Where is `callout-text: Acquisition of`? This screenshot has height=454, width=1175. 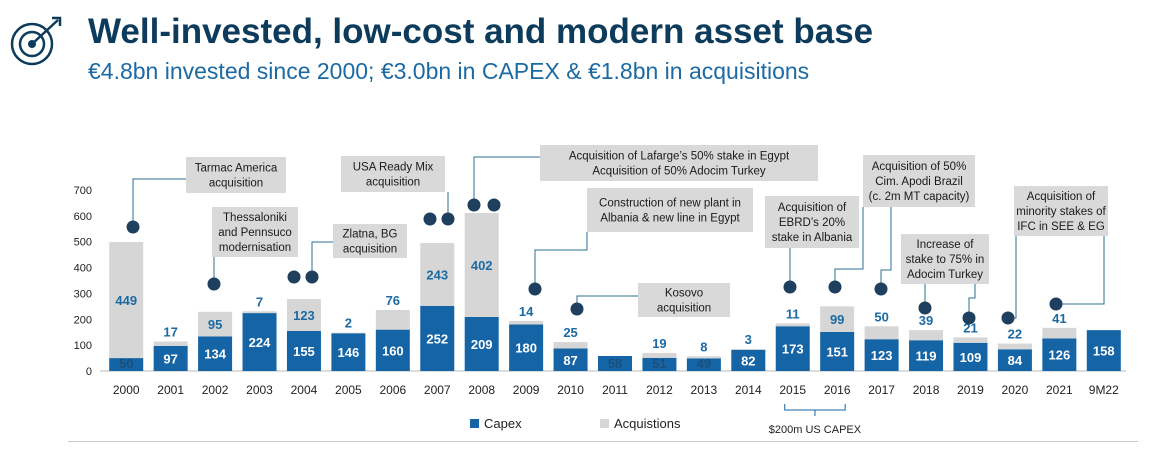
callout-text: Acquisition of is located at coordinates (1061, 197).